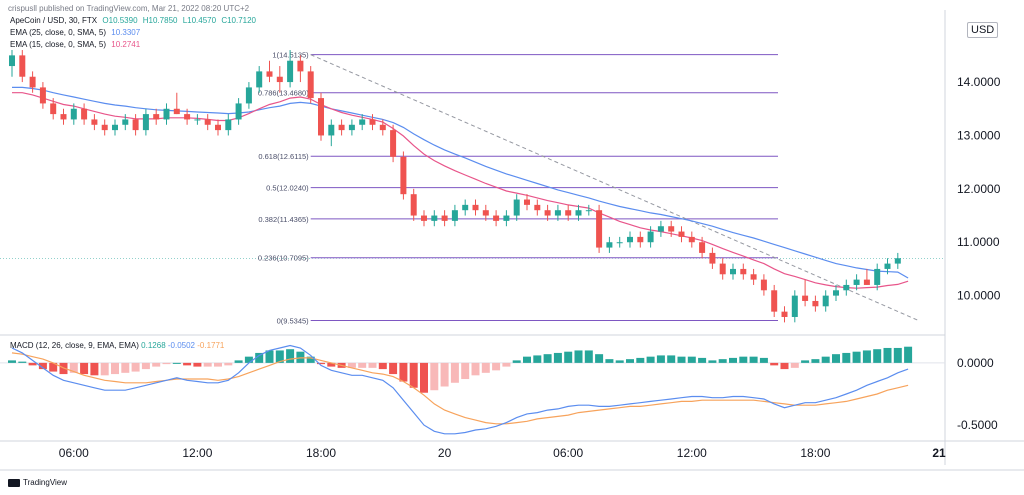 The height and width of the screenshot is (495, 1024). What do you see at coordinates (76, 32) in the screenshot?
I see `ema25-legend: EMA (25, close, 0, SMA, 5) 10.3307` at bounding box center [76, 32].